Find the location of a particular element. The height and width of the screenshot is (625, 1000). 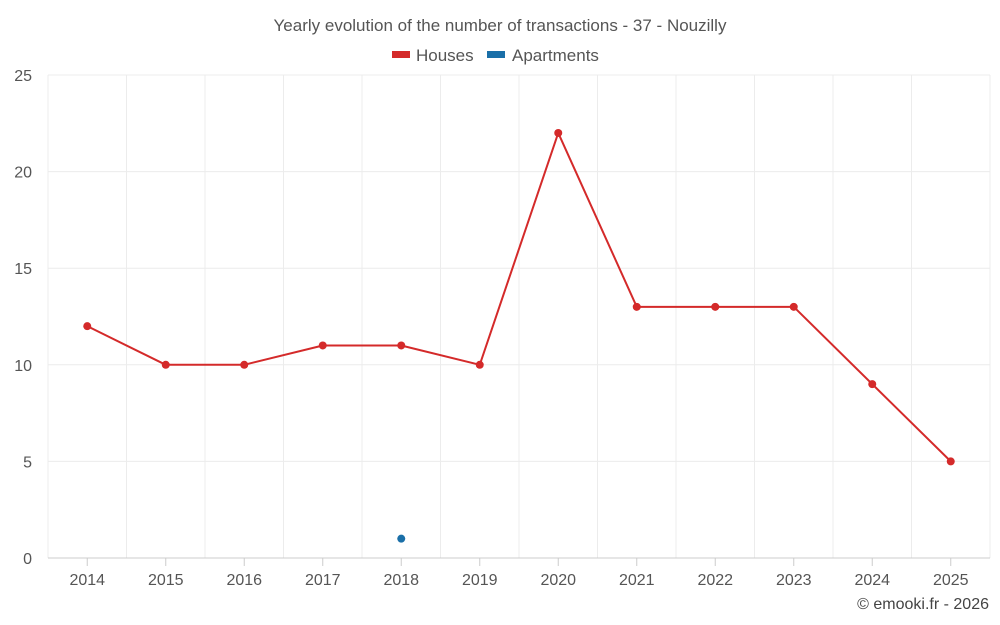

data-point-houses-2016 is located at coordinates (244, 364).